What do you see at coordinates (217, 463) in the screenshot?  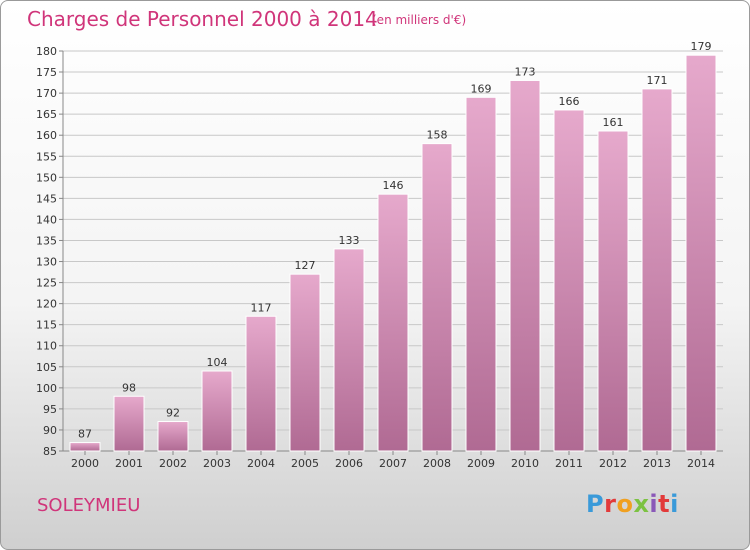 I see `x-tick-label: 2003` at bounding box center [217, 463].